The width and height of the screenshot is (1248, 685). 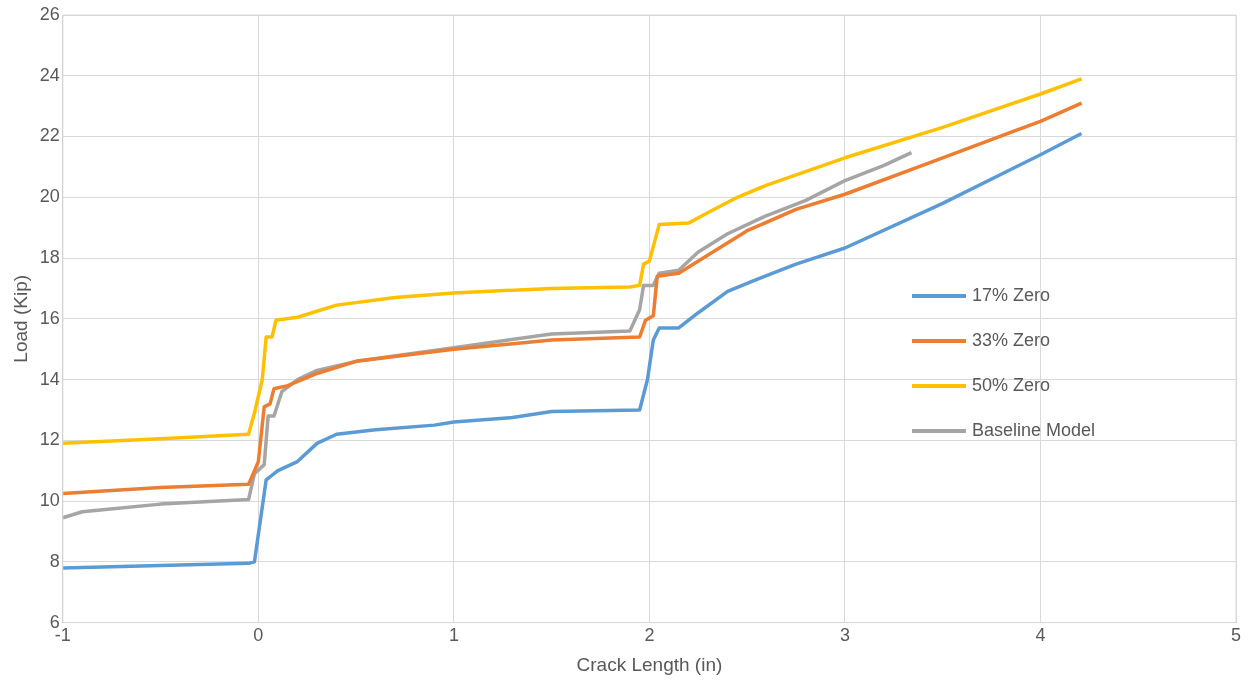 What do you see at coordinates (258, 635) in the screenshot?
I see `x-tick-label: 0` at bounding box center [258, 635].